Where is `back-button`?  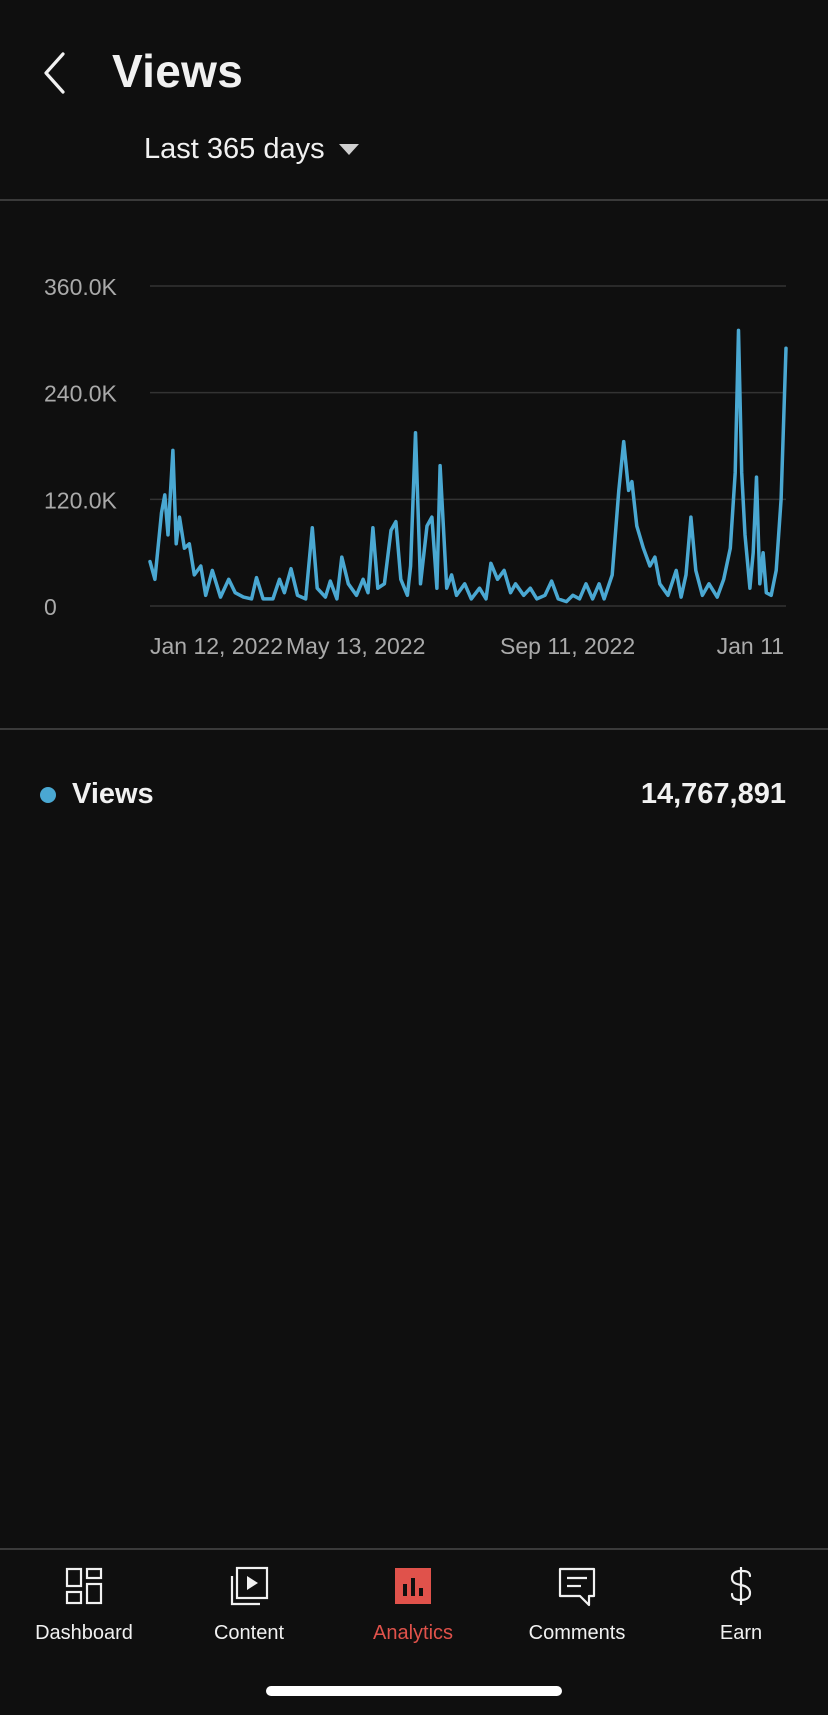
back-button is located at coordinates (56, 73).